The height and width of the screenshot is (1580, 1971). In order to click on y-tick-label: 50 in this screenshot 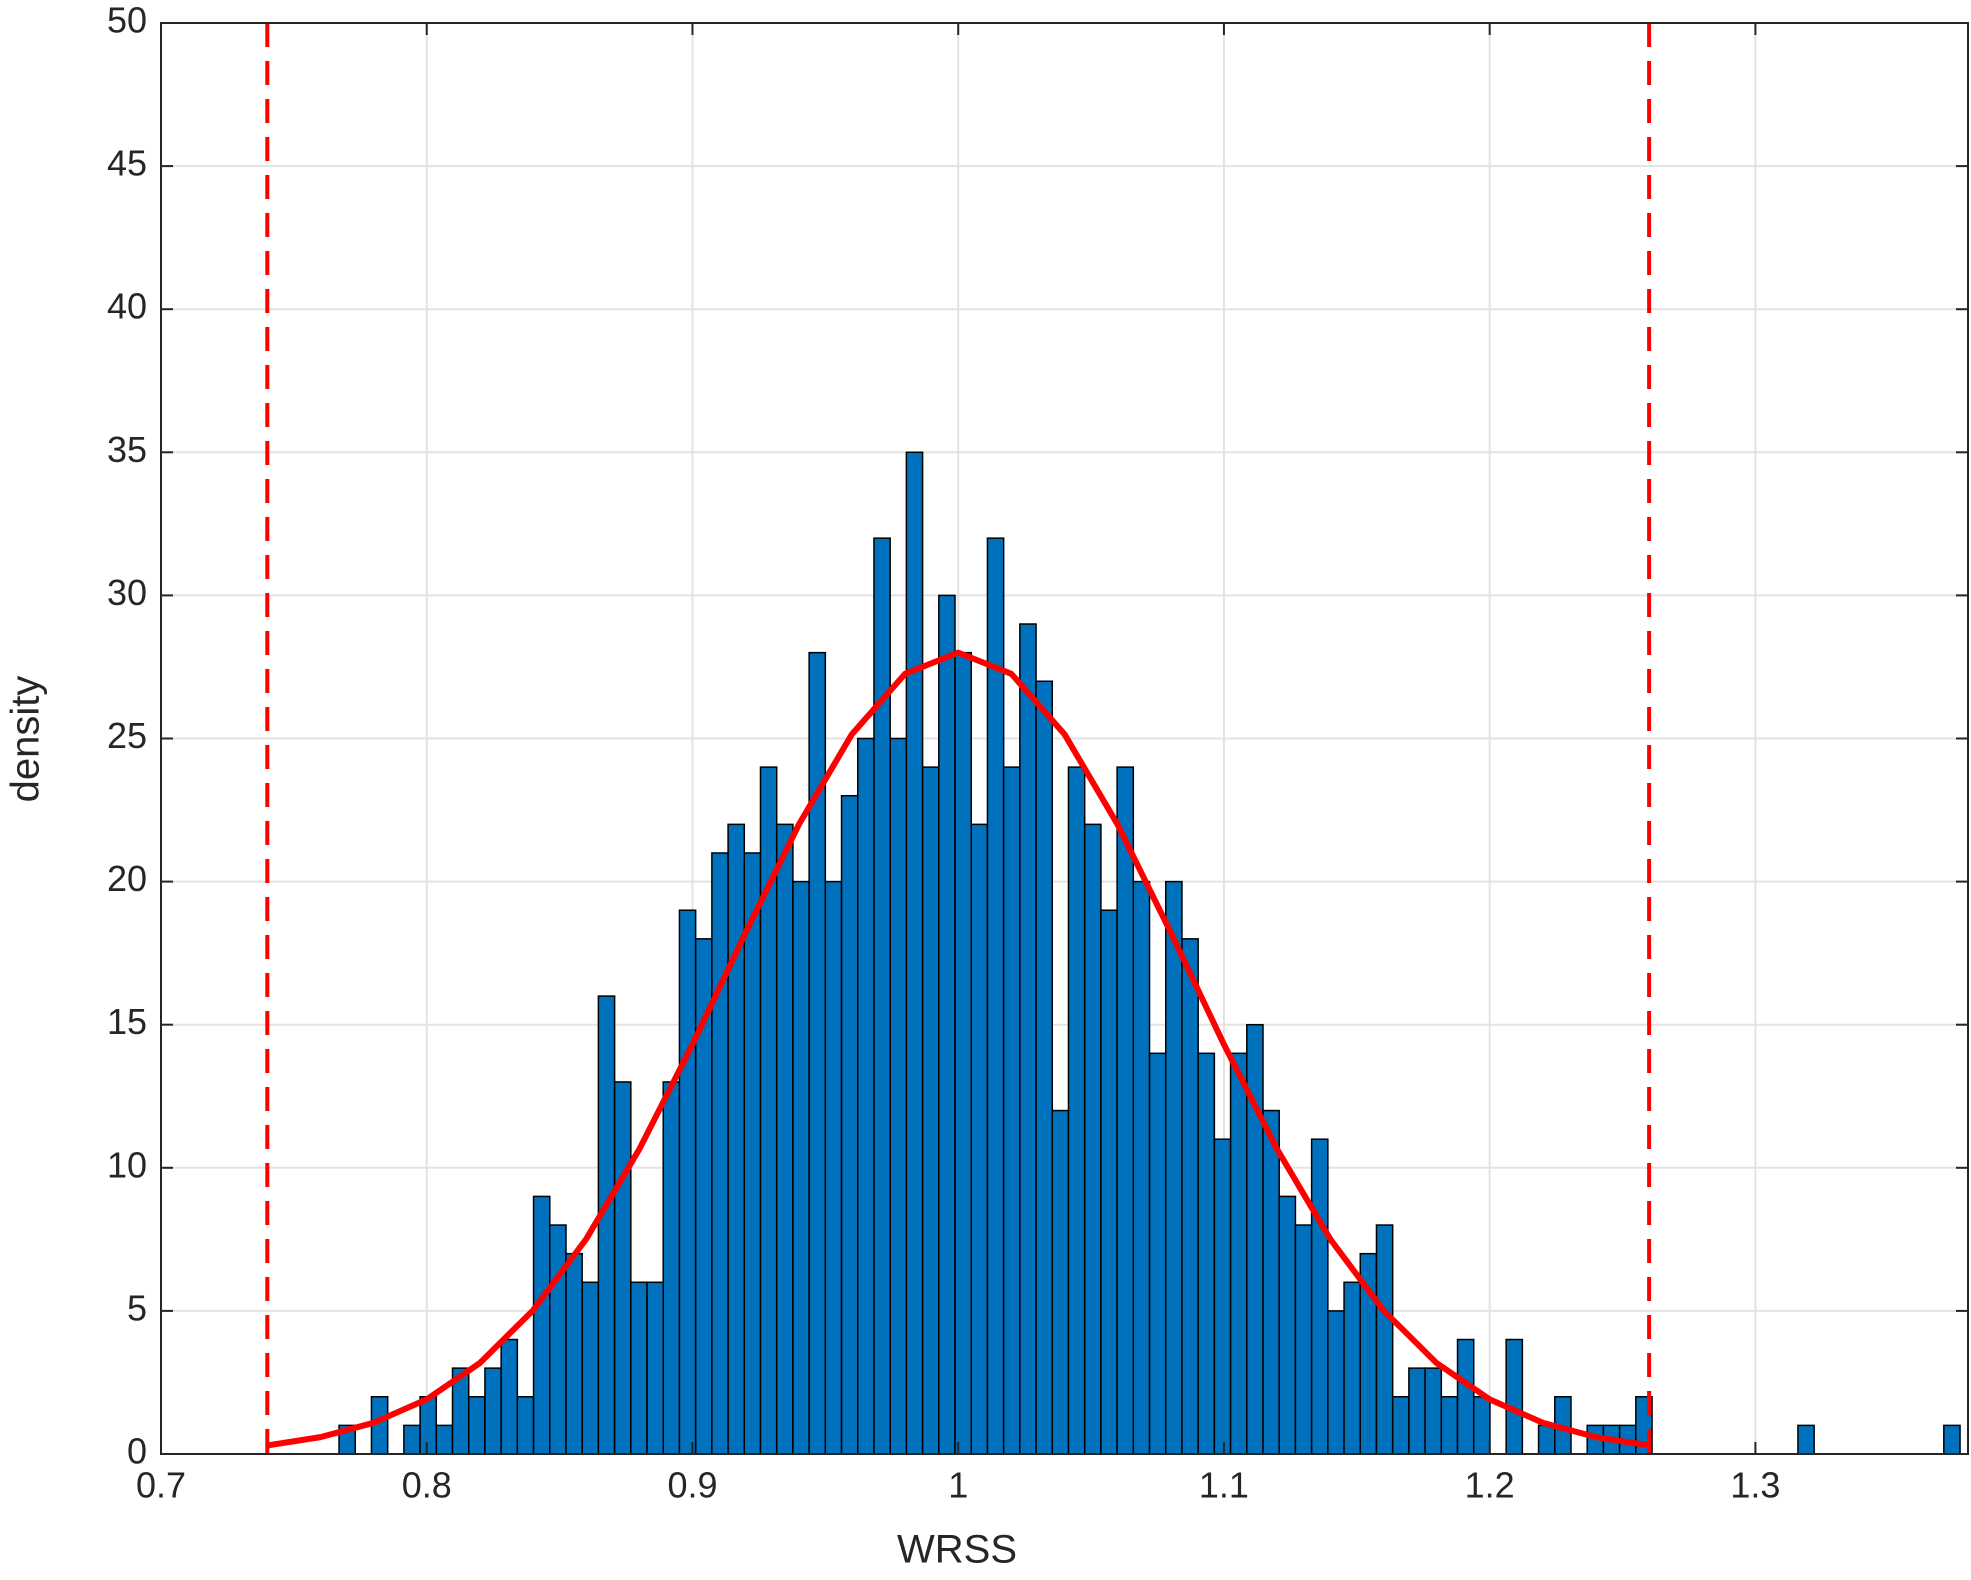, I will do `click(127, 20)`.